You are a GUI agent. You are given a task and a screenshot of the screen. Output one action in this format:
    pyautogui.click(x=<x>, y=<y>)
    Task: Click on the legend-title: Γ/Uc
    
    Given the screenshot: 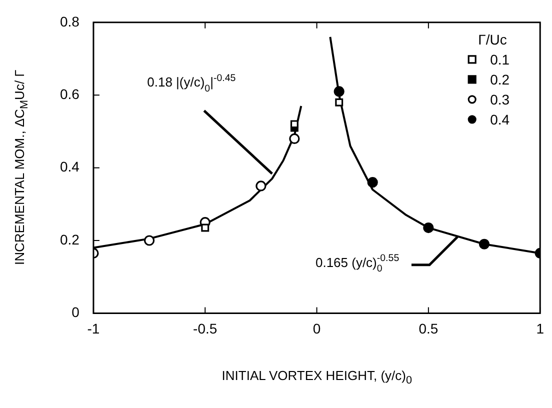 What is the action you would take?
    pyautogui.click(x=492, y=39)
    